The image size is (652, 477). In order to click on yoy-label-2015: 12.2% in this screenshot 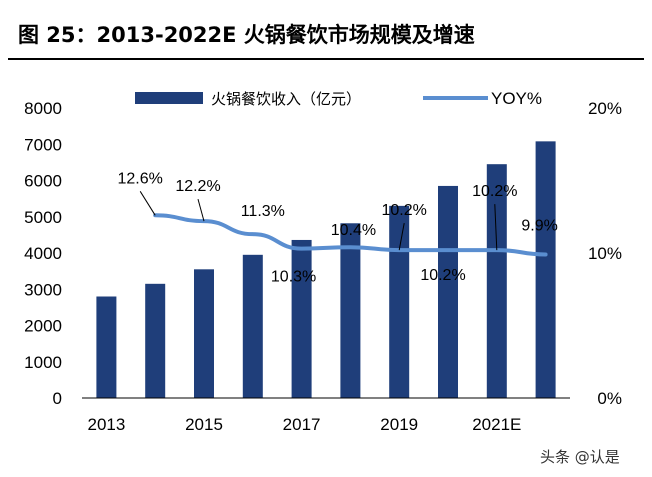, I will do `click(197, 186)`.